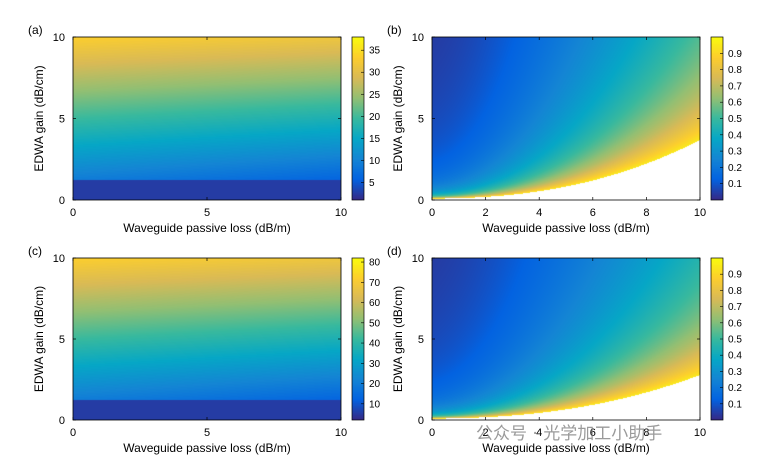 Image resolution: width=772 pixels, height=460 pixels. What do you see at coordinates (375, 283) in the screenshot?
I see `colorbar-tick-label: 70` at bounding box center [375, 283].